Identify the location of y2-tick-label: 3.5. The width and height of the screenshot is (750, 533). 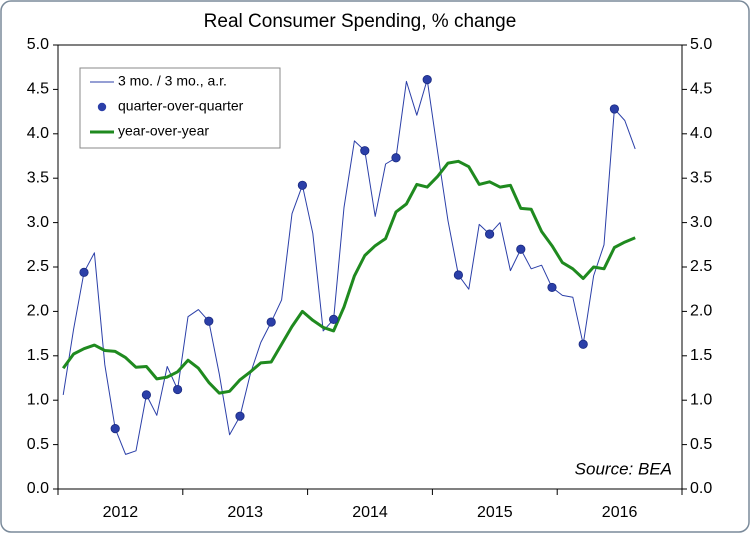
(701, 177).